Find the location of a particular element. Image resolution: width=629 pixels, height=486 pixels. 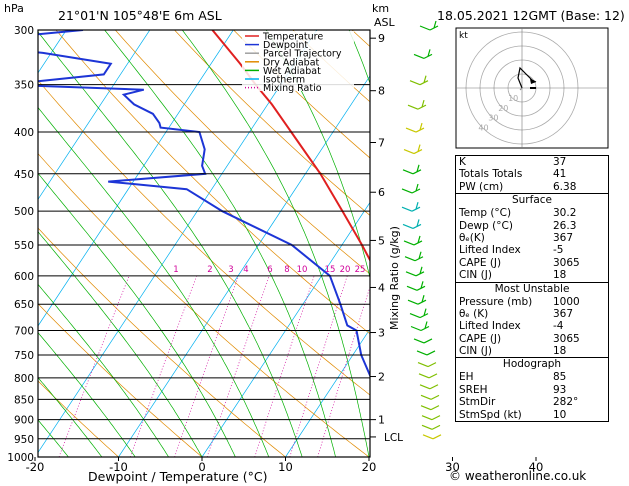

mixing-ratio-label: 2 is located at coordinates (209, 270).